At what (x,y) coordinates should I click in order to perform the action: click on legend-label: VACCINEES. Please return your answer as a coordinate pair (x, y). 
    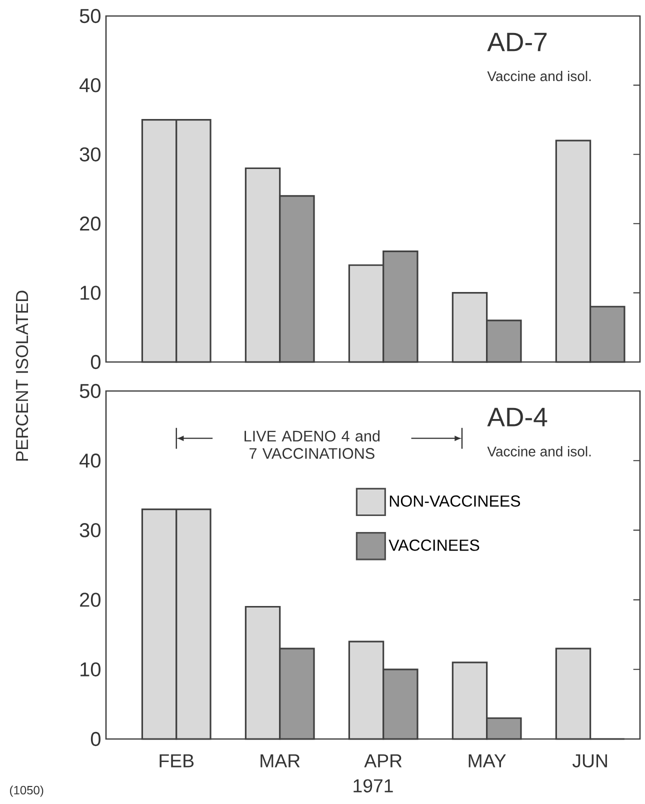
    Looking at the image, I should click on (434, 545).